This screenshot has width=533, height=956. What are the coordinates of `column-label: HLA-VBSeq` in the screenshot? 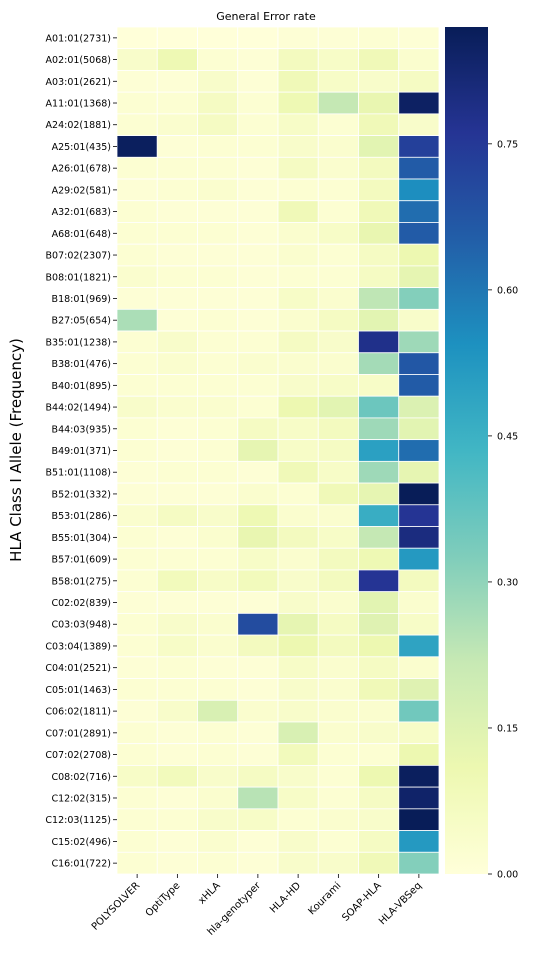 It's located at (400, 903).